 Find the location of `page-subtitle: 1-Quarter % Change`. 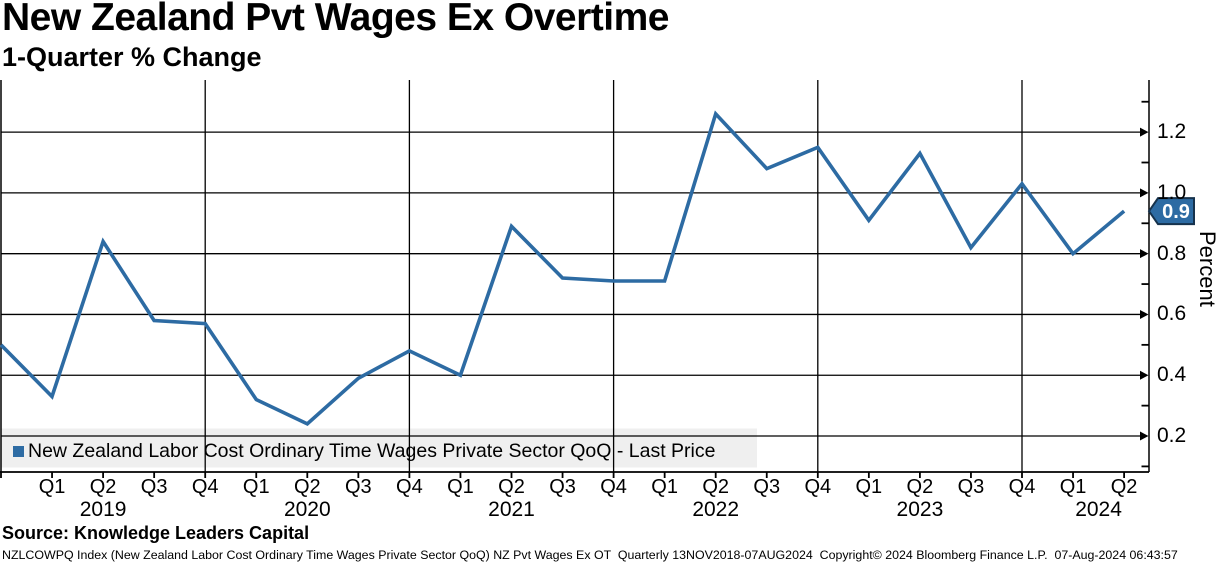

page-subtitle: 1-Quarter % Change is located at coordinates (132, 57).